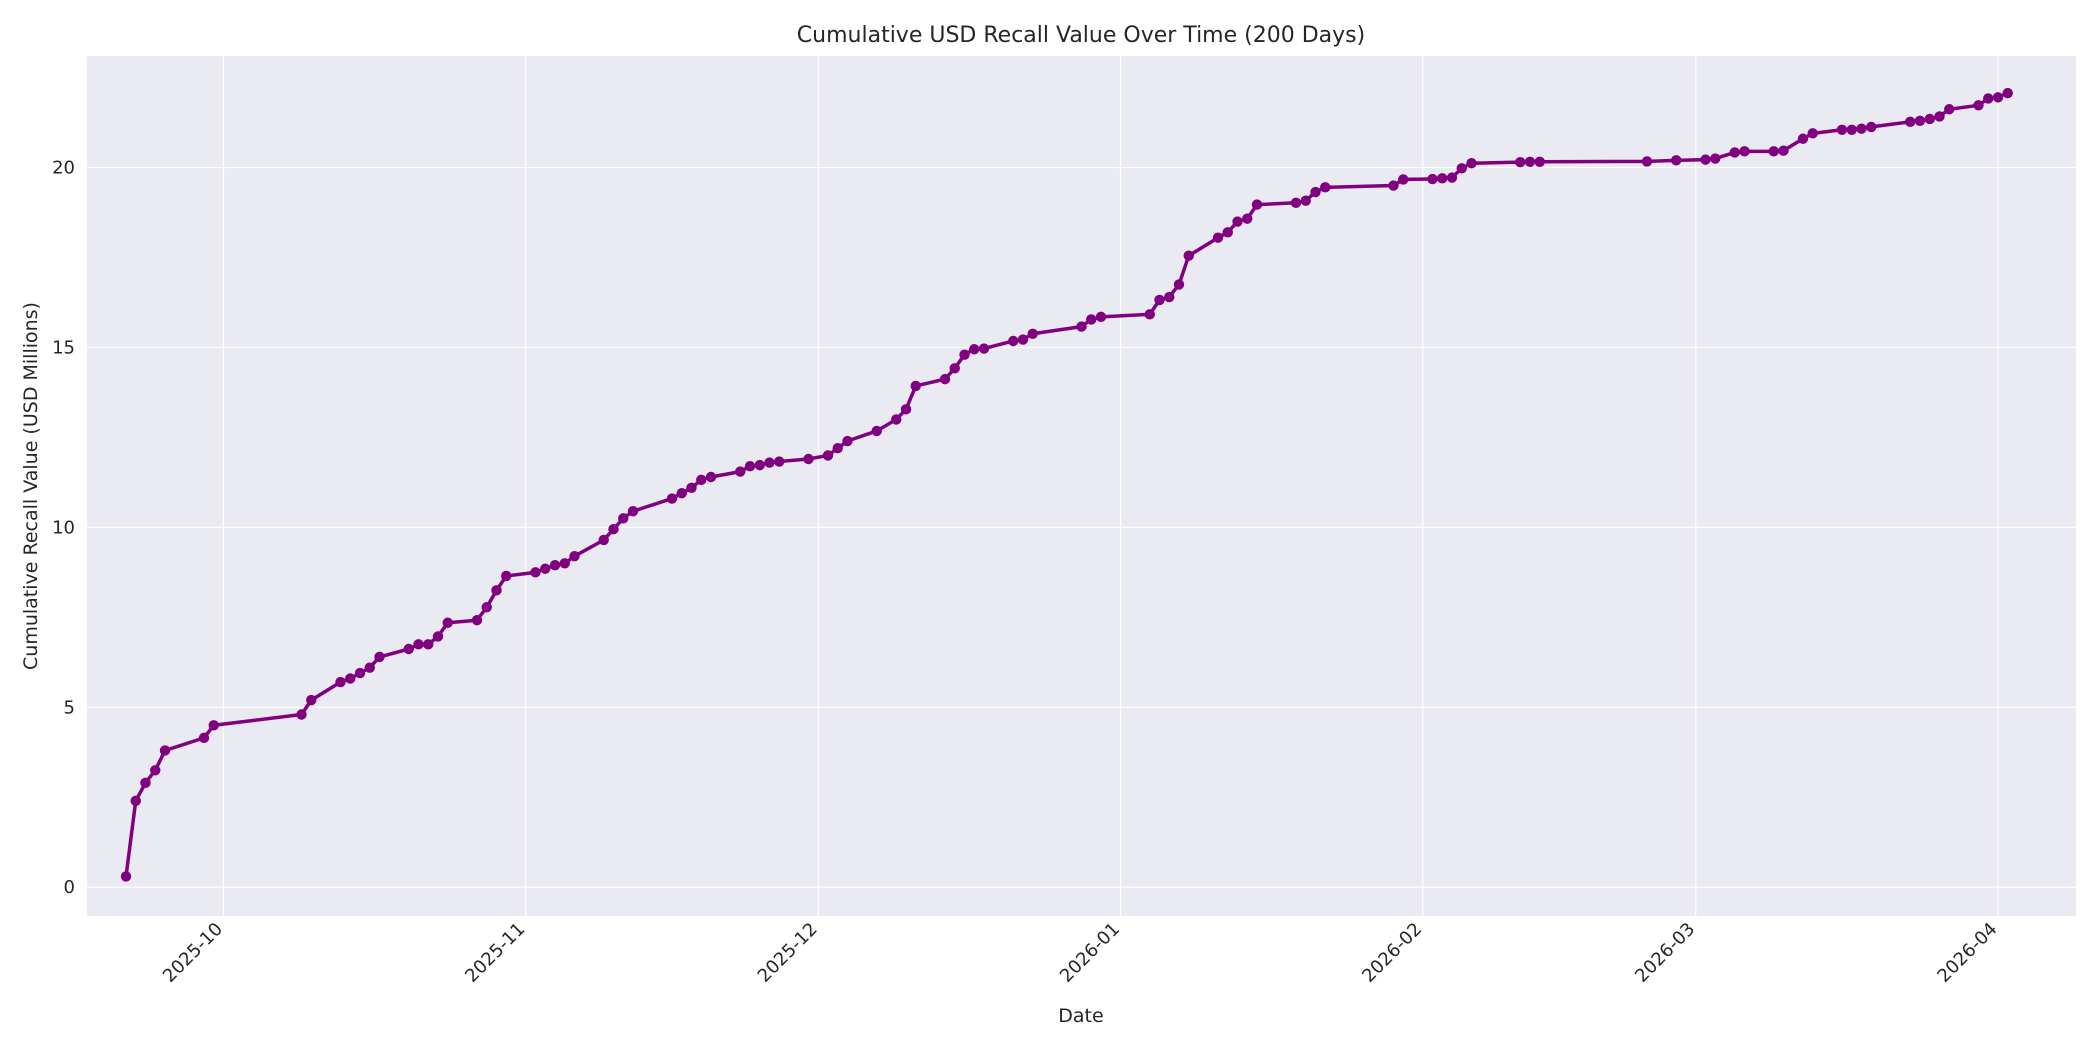 This screenshot has height=1050, width=2100. What do you see at coordinates (31, 486) in the screenshot?
I see `y-axis-label: Cumulative Recall Value (USD Millions)` at bounding box center [31, 486].